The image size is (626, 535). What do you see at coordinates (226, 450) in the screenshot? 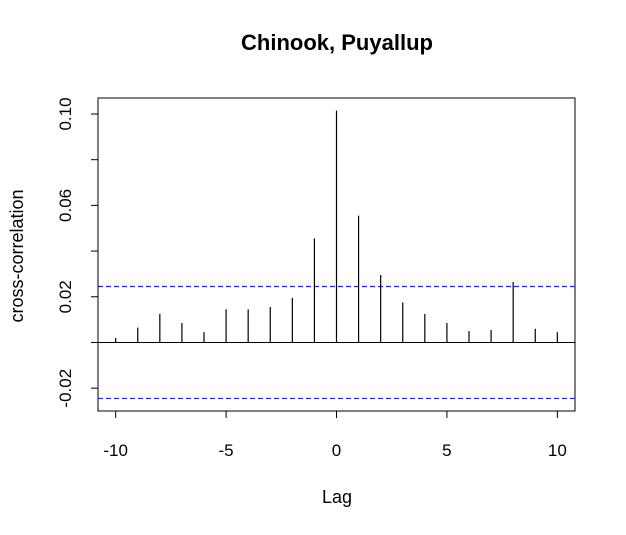
I see `x-tick-label: -5` at bounding box center [226, 450].